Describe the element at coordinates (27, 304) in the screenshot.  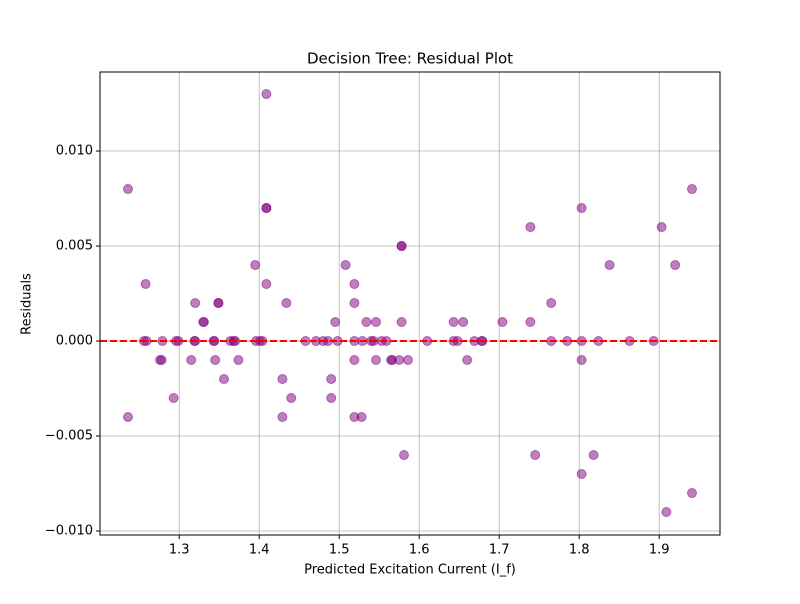
I see `y-axis-label: Residuals` at that location.